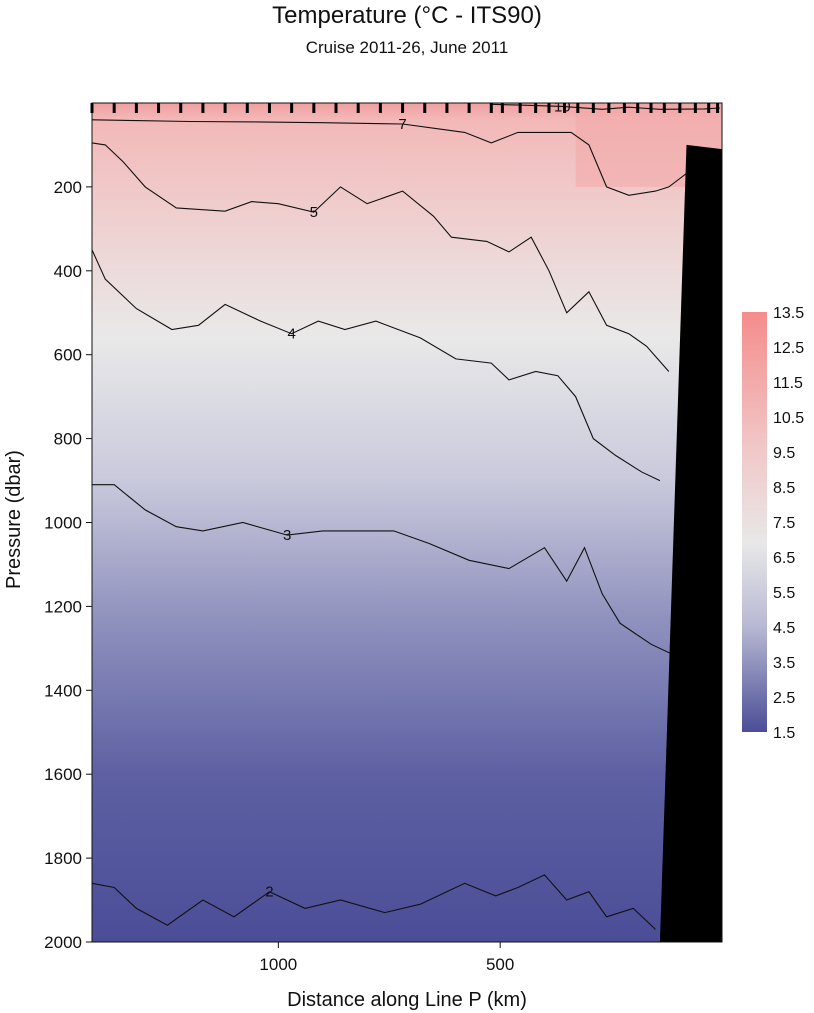  What do you see at coordinates (784, 488) in the screenshot?
I see `colorbar-label: 8.5` at bounding box center [784, 488].